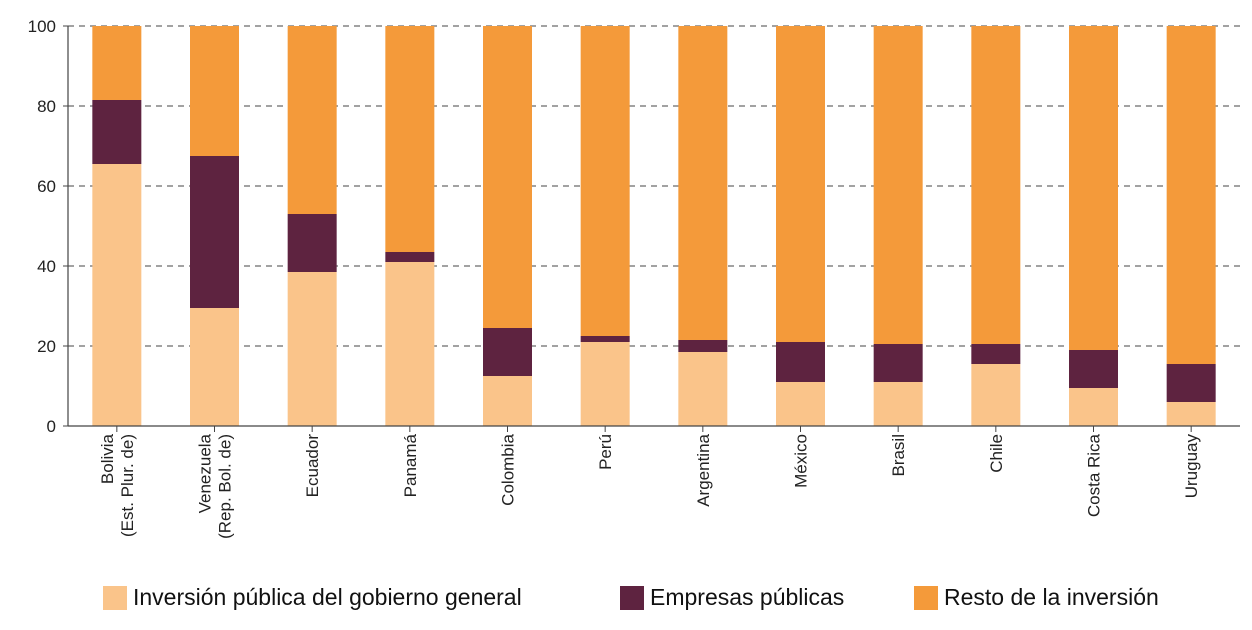 Image resolution: width=1252 pixels, height=630 pixels. Describe the element at coordinates (605, 452) in the screenshot. I see `x-label-5-line-0: Perú` at that location.